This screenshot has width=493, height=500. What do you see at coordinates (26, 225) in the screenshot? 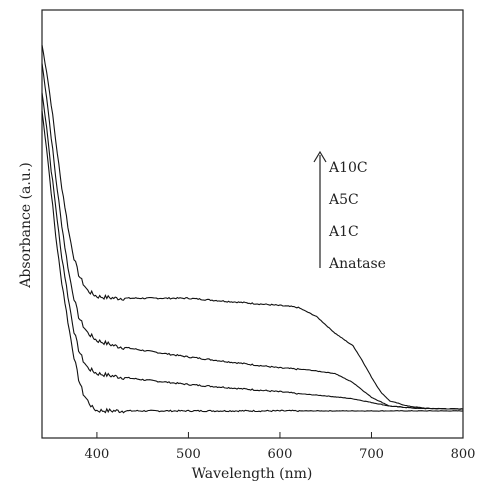
I see `y-axis-title: Absorbance (a.u.)` at bounding box center [26, 225].